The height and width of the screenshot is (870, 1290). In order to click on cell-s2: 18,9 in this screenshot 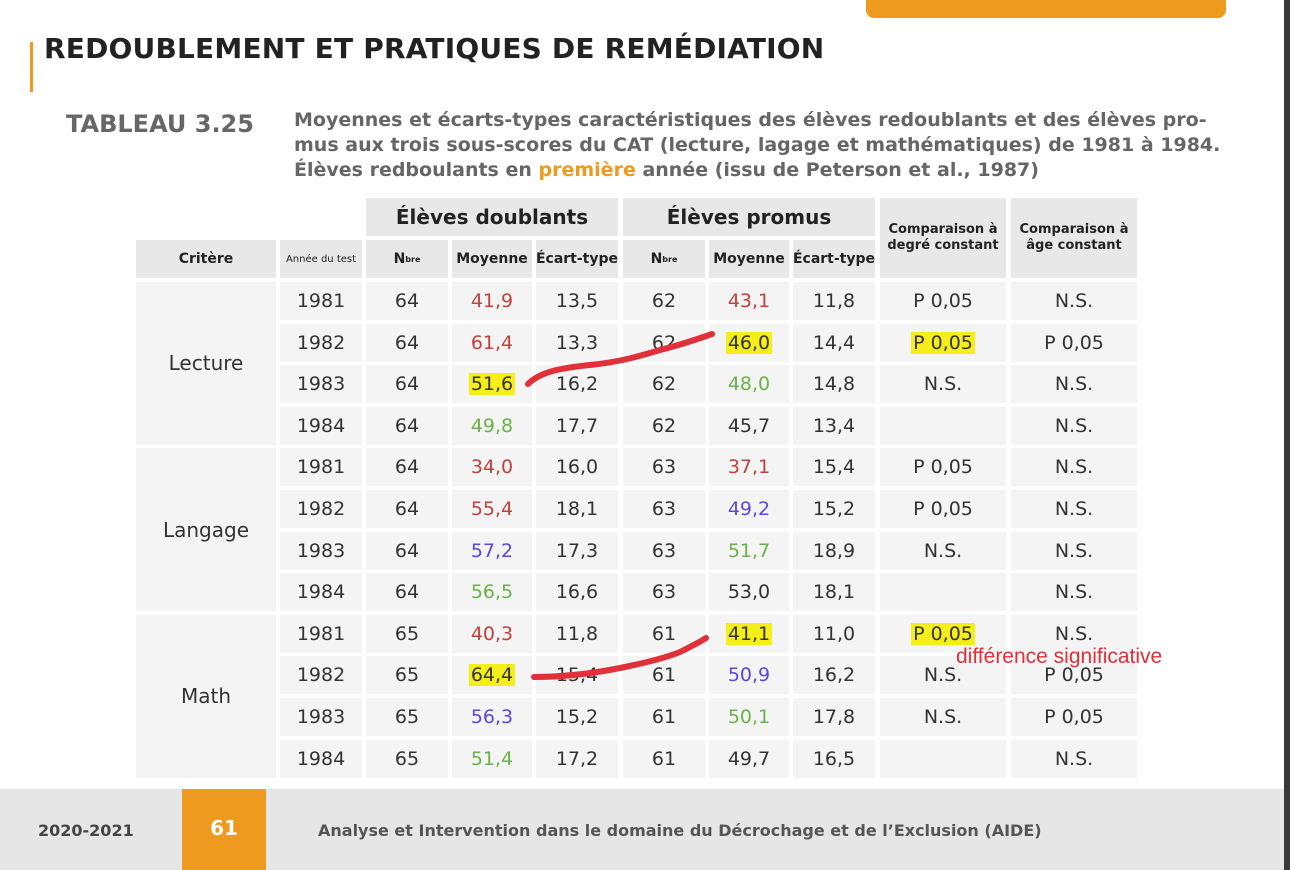, I will do `click(834, 550)`.